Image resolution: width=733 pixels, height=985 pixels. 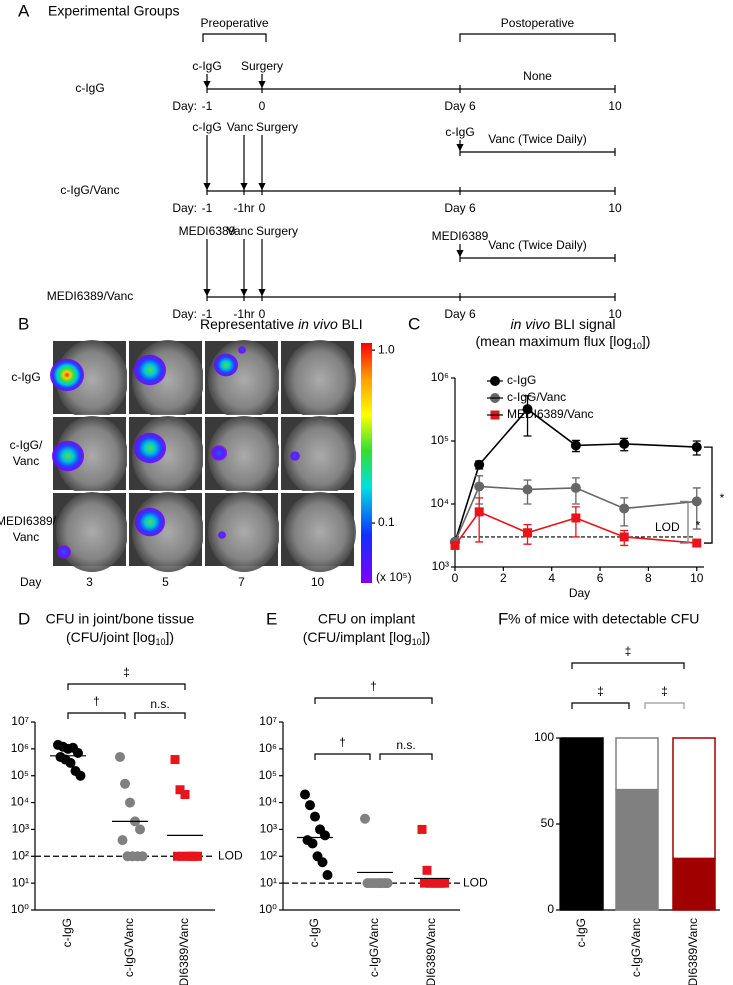 What do you see at coordinates (575, 528) in the screenshot?
I see `series-line` at bounding box center [575, 528].